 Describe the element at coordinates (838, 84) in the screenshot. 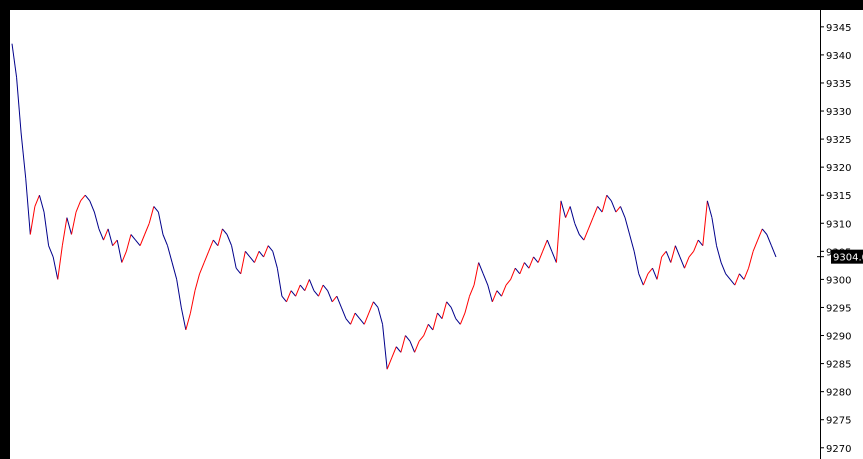

I see `y-tick-label: 9335` at that location.